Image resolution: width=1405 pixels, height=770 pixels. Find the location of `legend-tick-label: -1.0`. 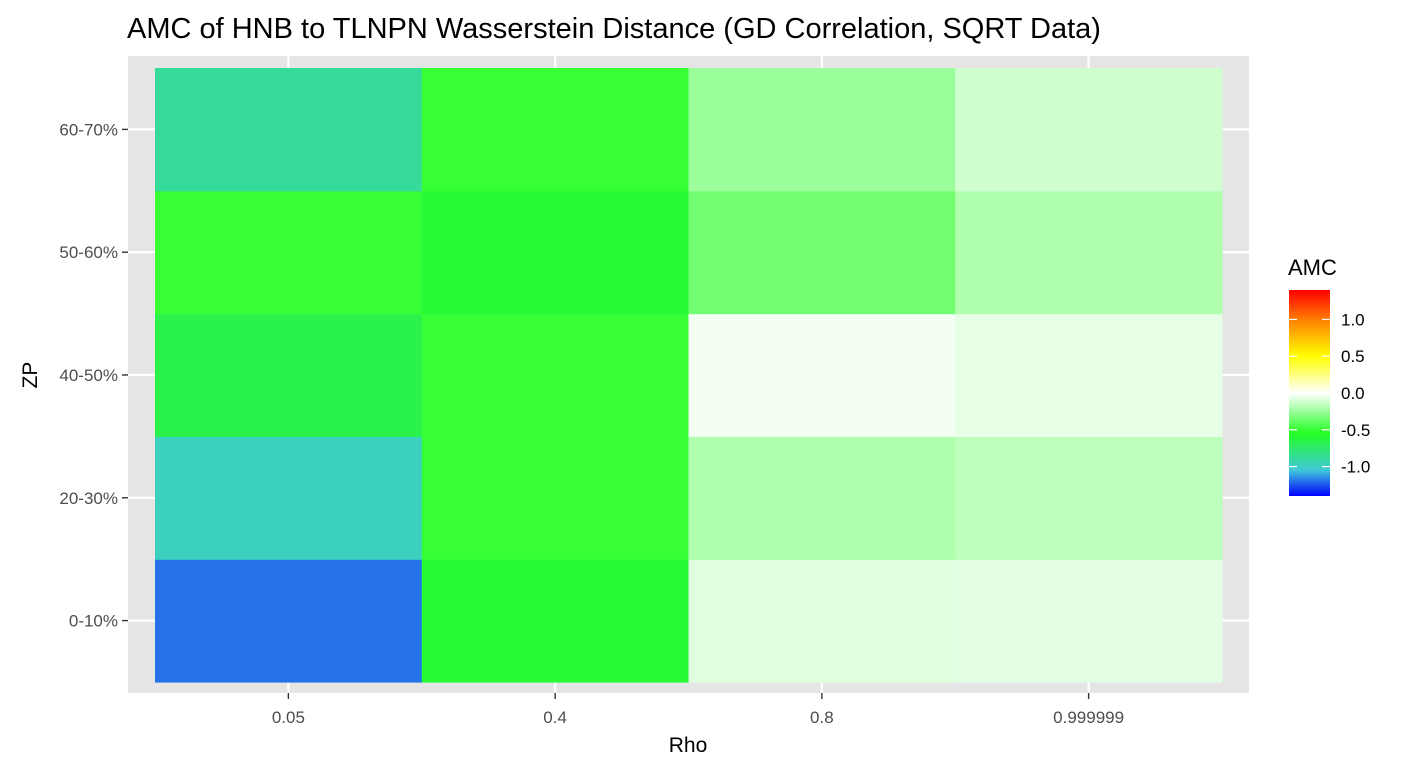

legend-tick-label: -1.0 is located at coordinates (1355, 467).